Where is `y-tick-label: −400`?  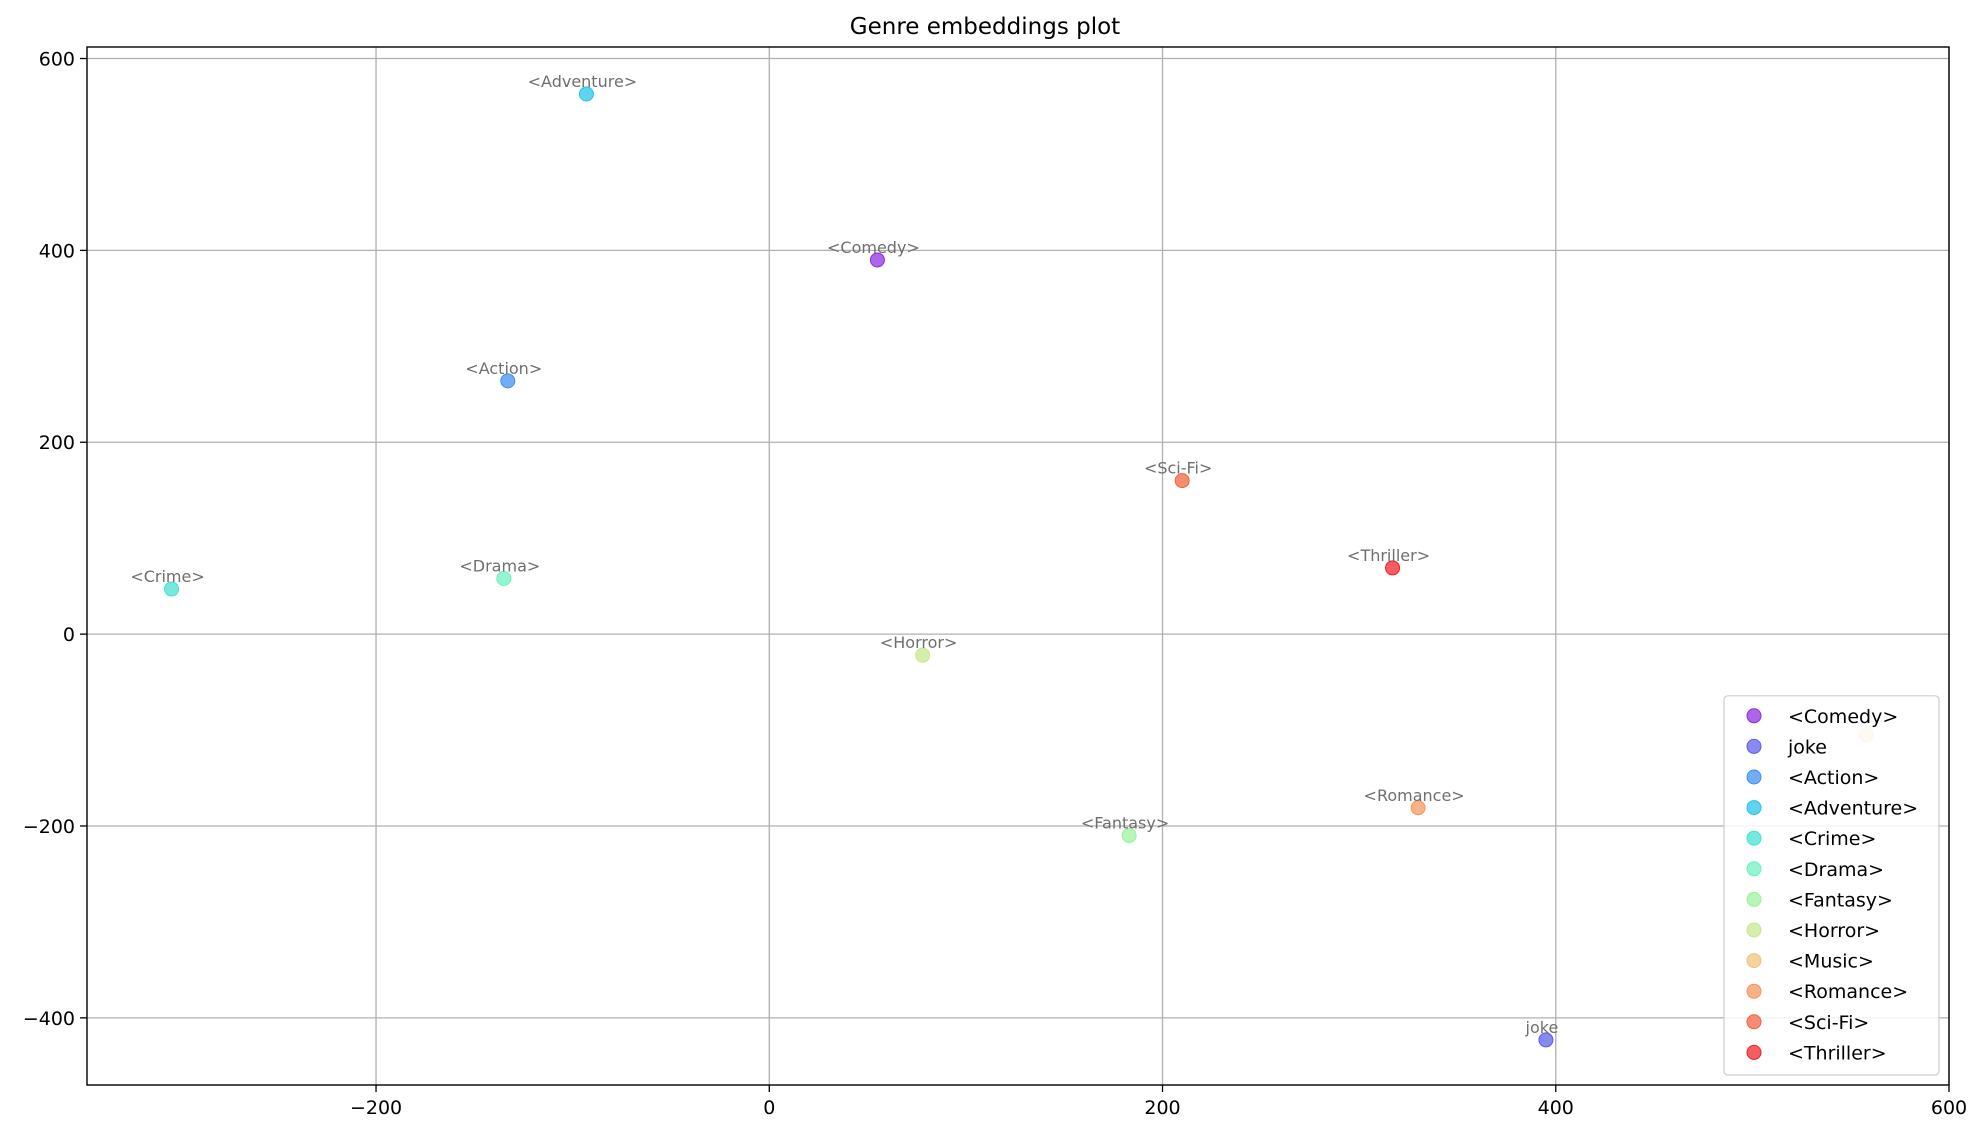 y-tick-label: −400 is located at coordinates (49, 1019).